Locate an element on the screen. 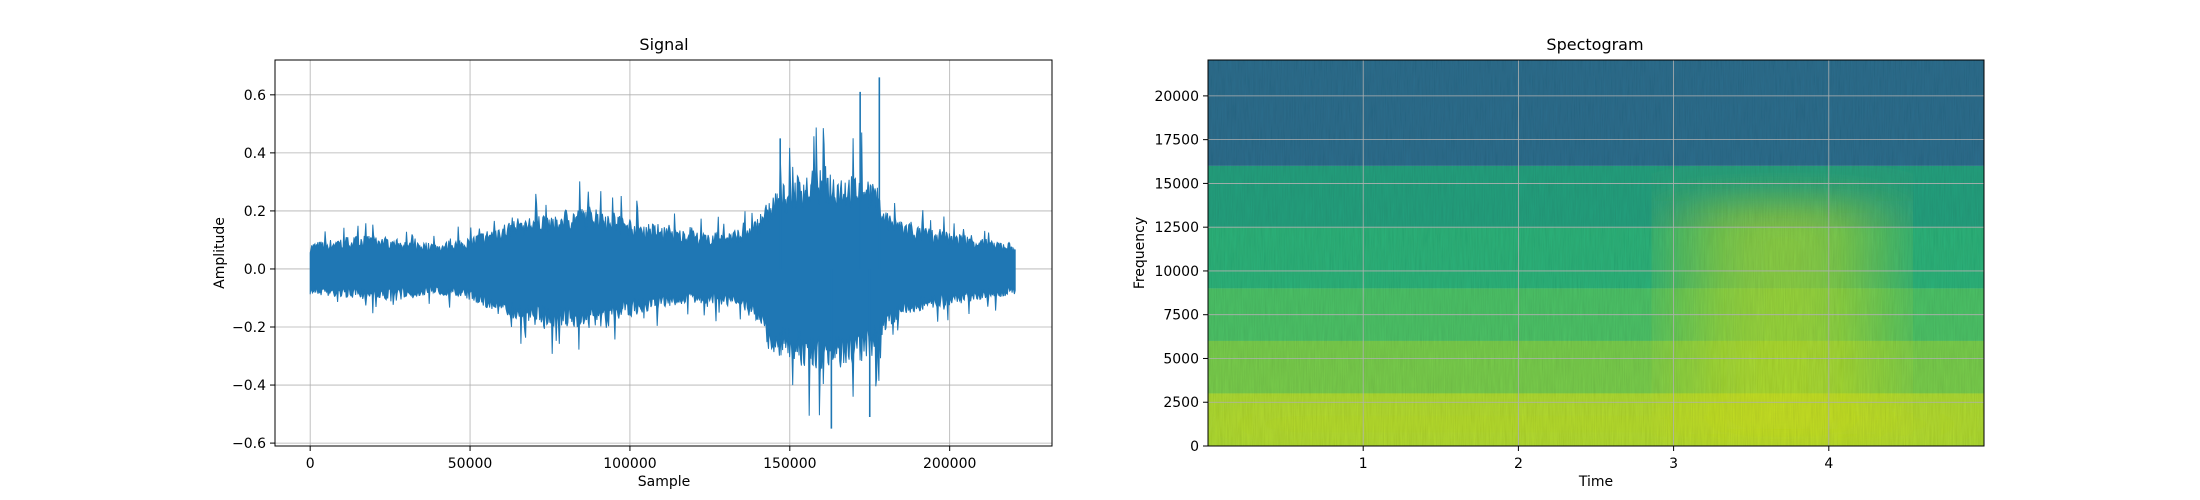 The image size is (2200, 500). signal-y-tick-label: 0.0 is located at coordinates (255, 270).